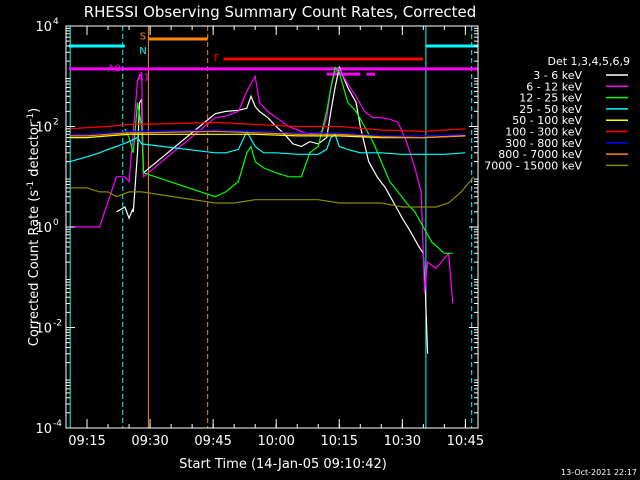 Image resolution: width=640 pixels, height=480 pixels. I want to click on x-tick-label: 09:15, so click(86, 441).